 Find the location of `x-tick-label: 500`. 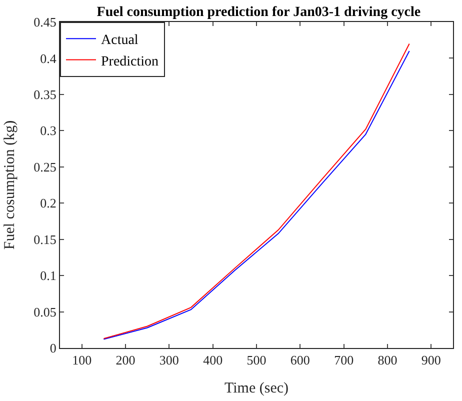

x-tick-label: 500 is located at coordinates (256, 360).